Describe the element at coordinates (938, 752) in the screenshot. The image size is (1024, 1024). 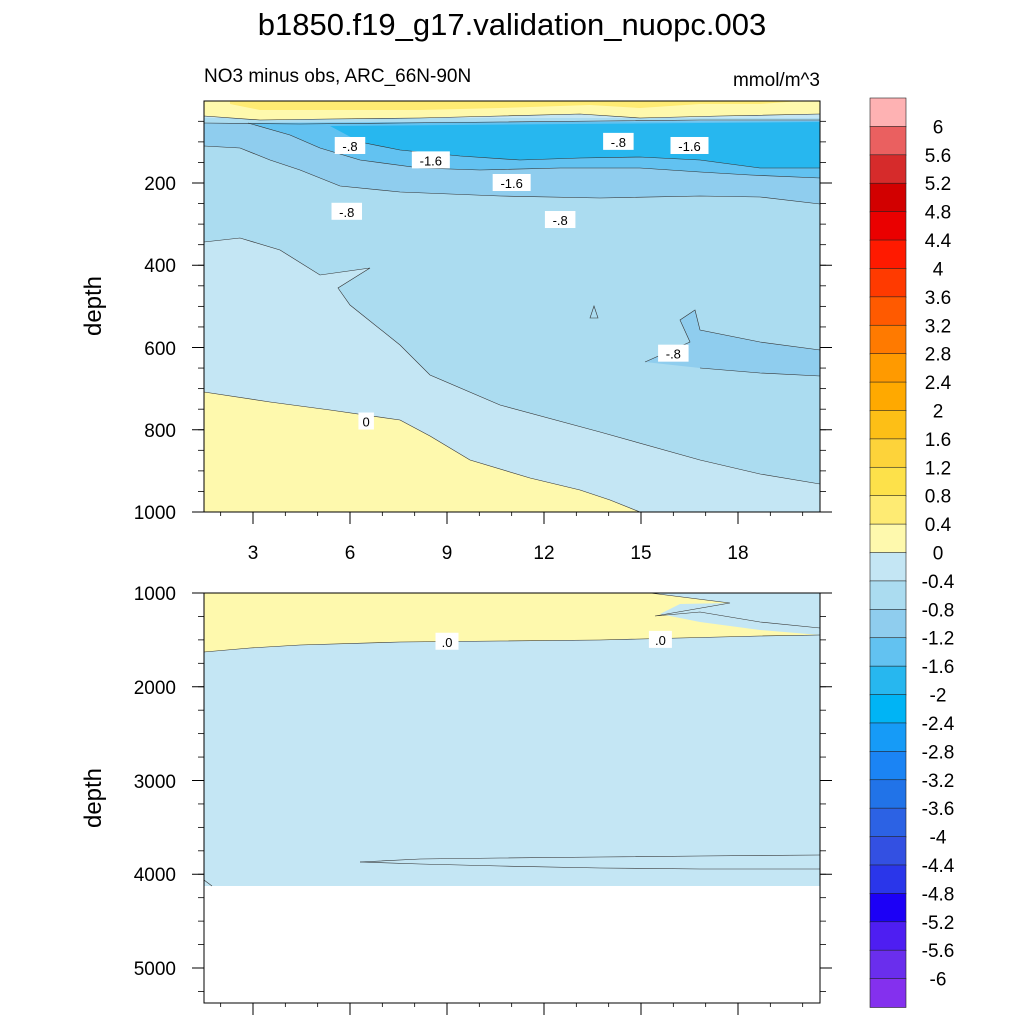
I see `colorbar-label: -2.8` at that location.